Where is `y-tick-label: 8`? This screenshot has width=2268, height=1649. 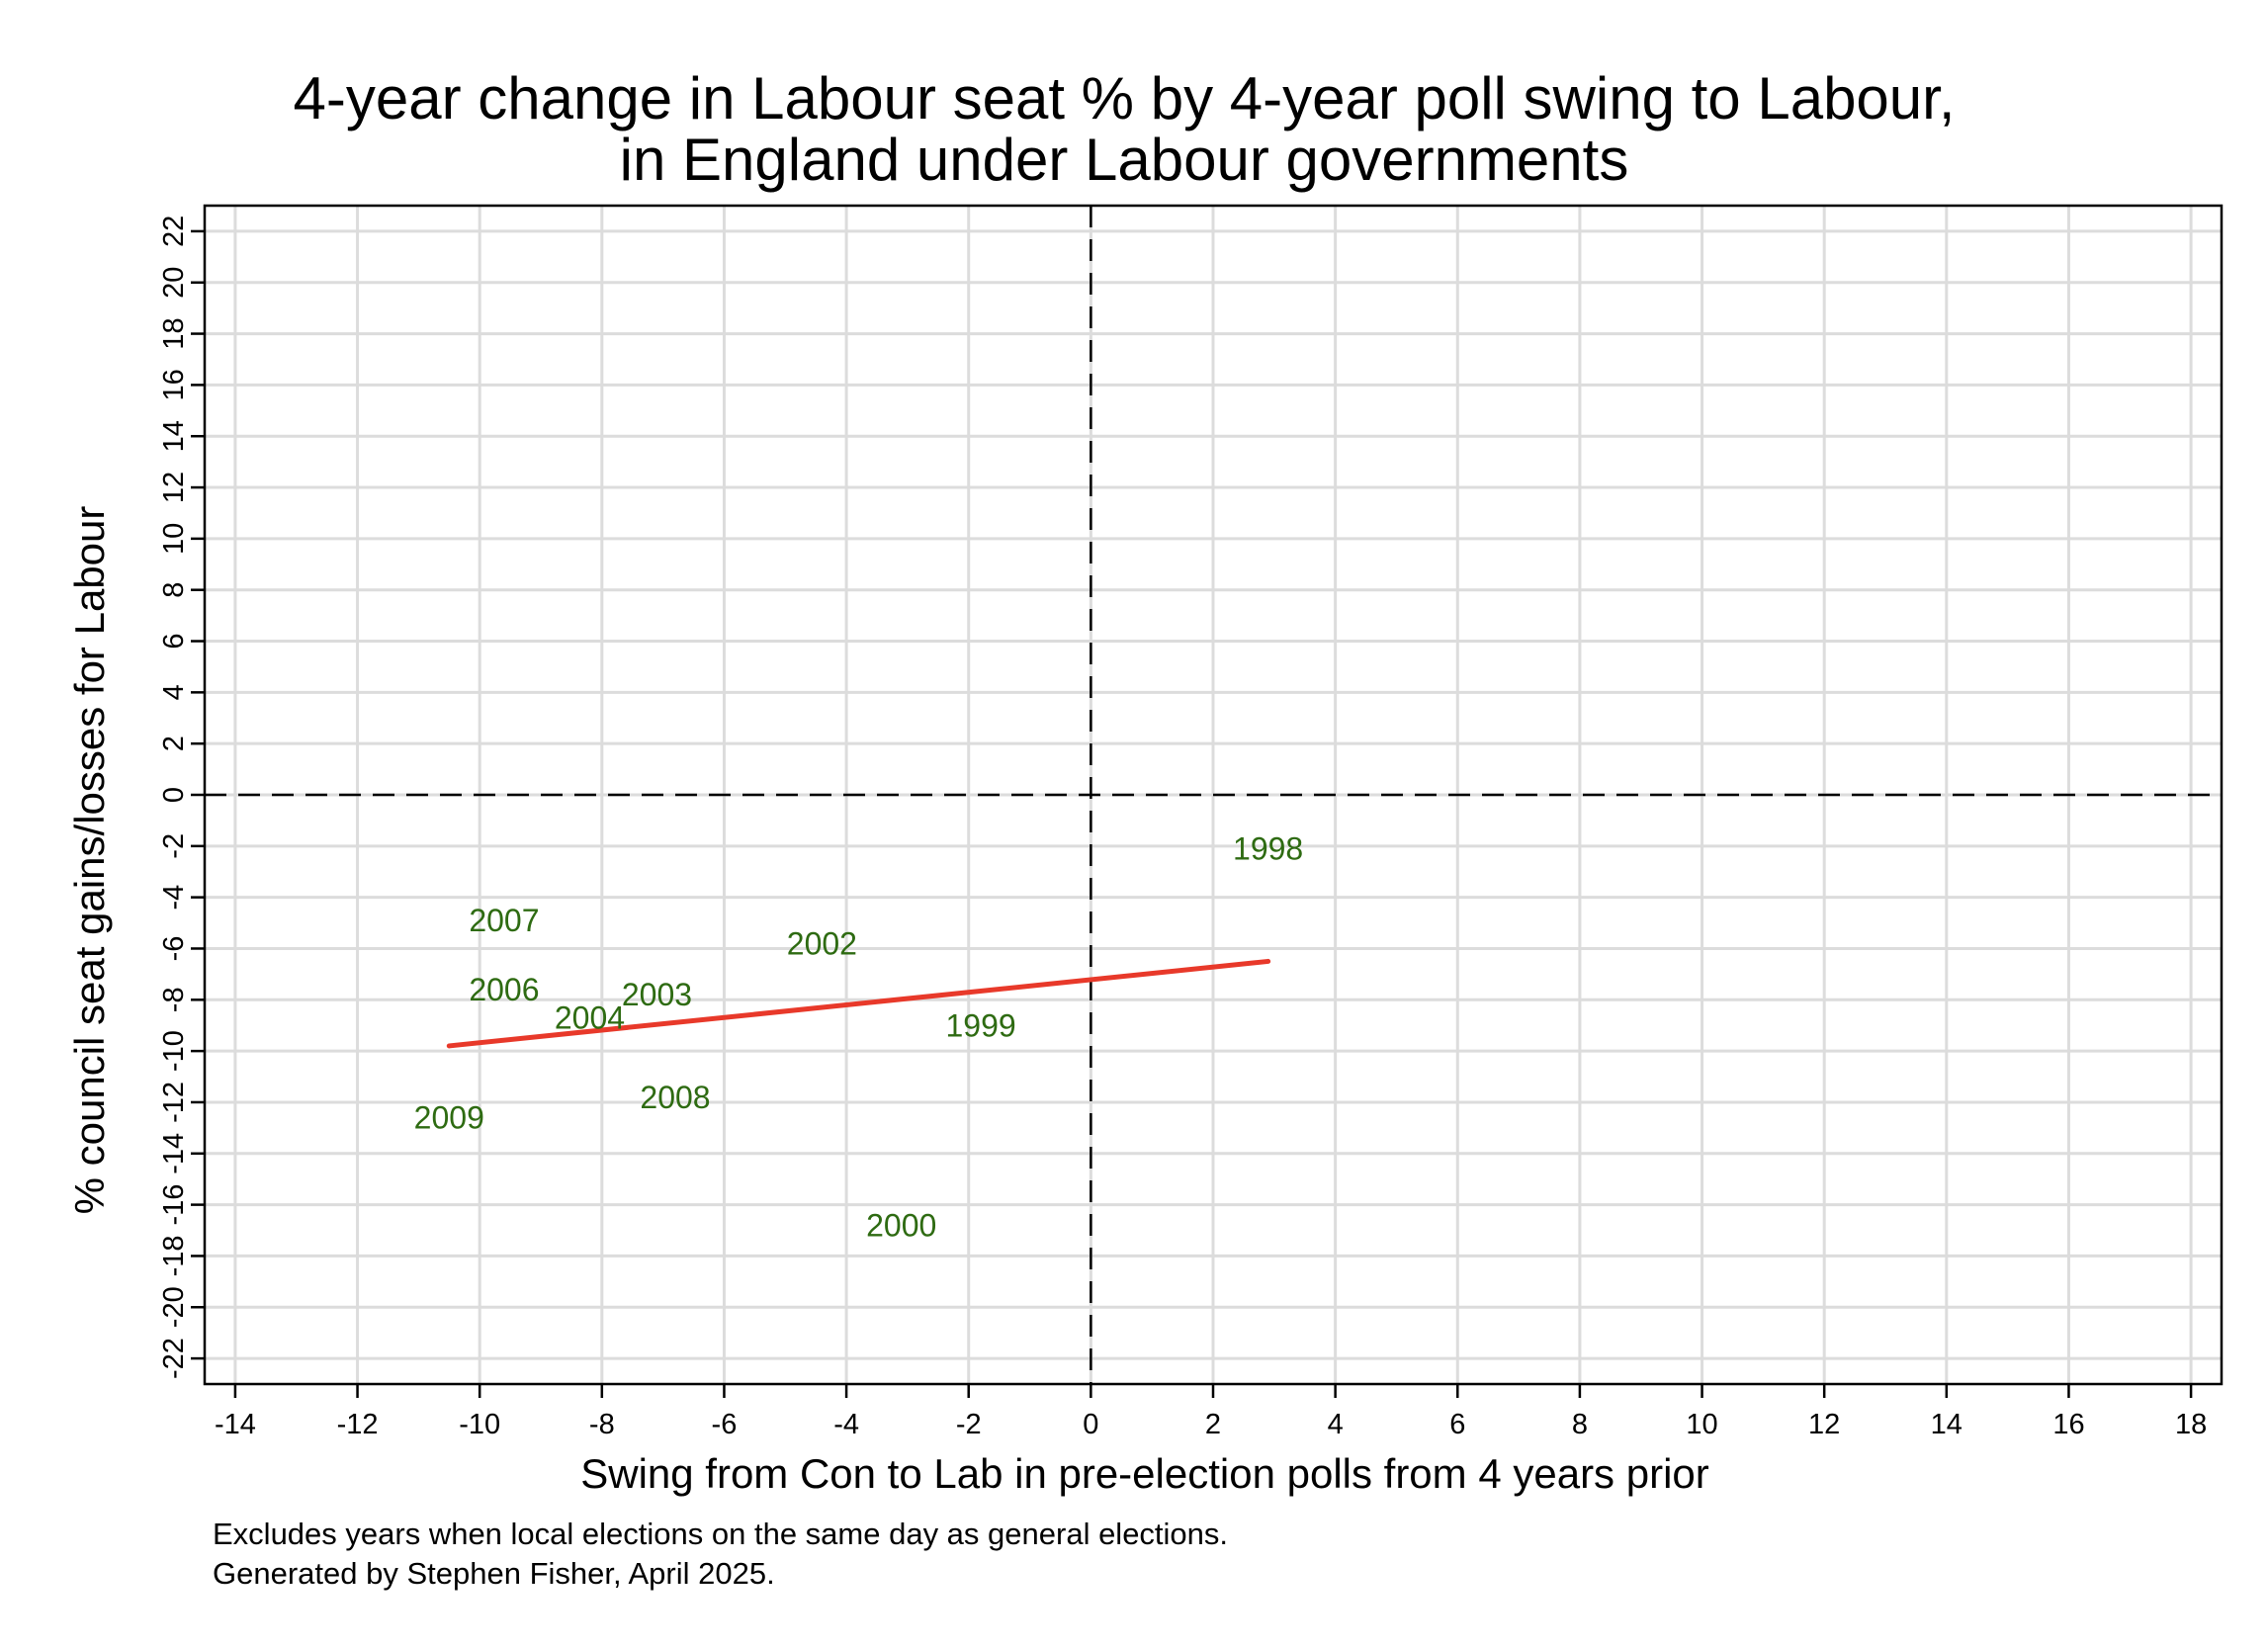
y-tick-label: 8 is located at coordinates (174, 590).